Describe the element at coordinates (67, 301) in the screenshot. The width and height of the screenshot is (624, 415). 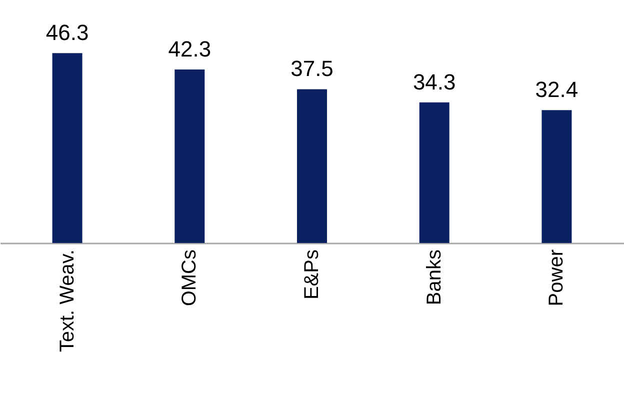
I see `x-tick-label: Text. Weav.` at that location.